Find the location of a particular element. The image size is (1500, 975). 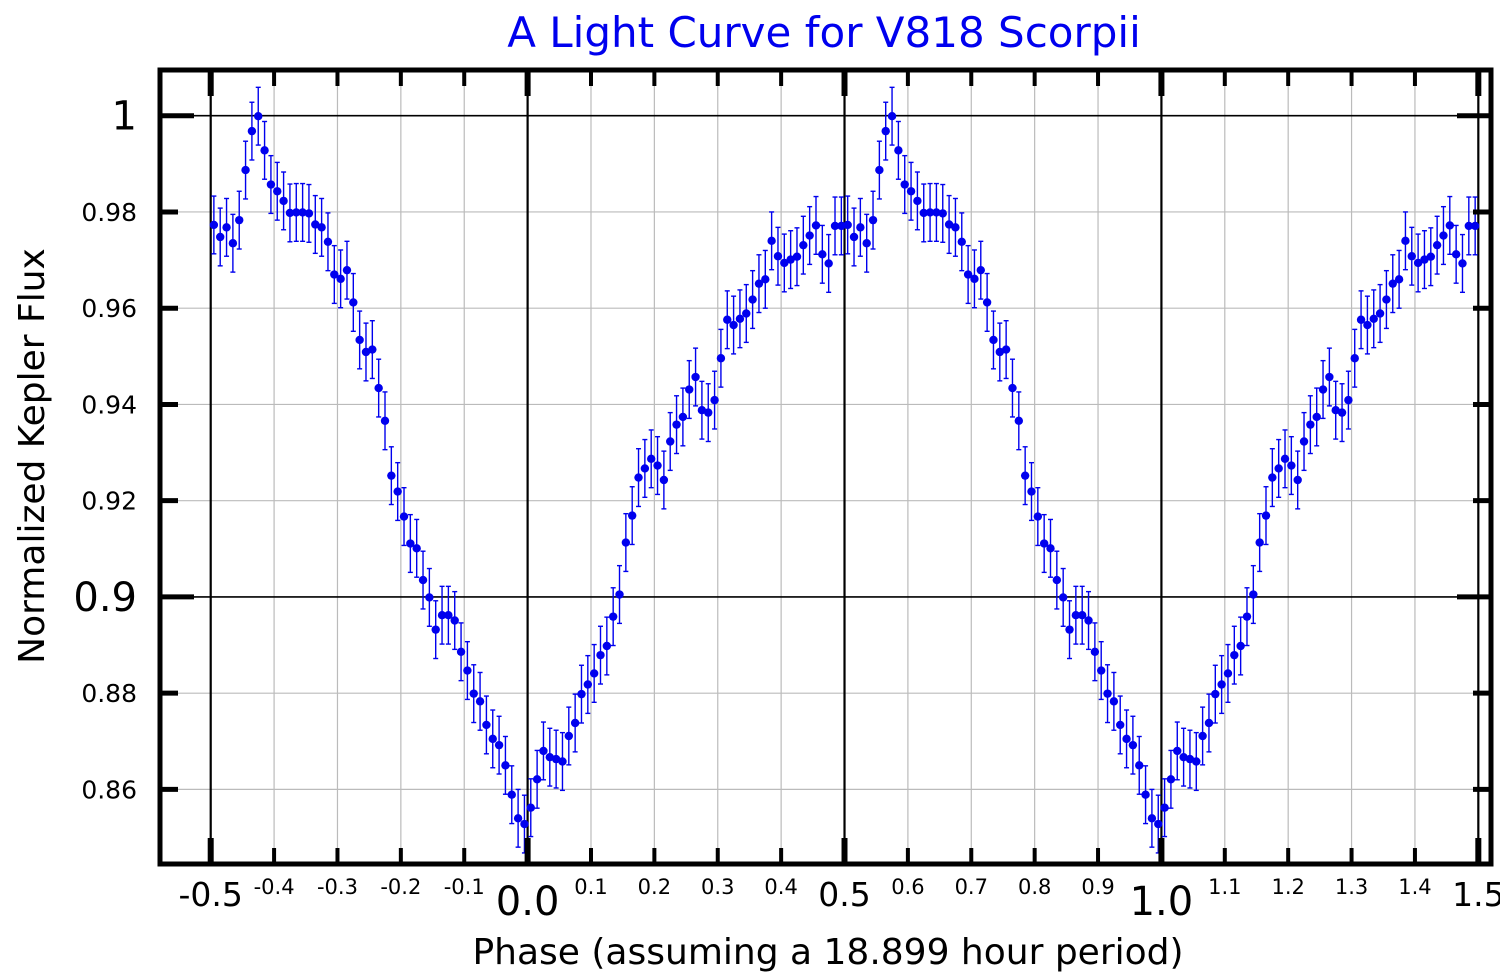

x-tick-label-0p4: 0.4 is located at coordinates (780, 887).